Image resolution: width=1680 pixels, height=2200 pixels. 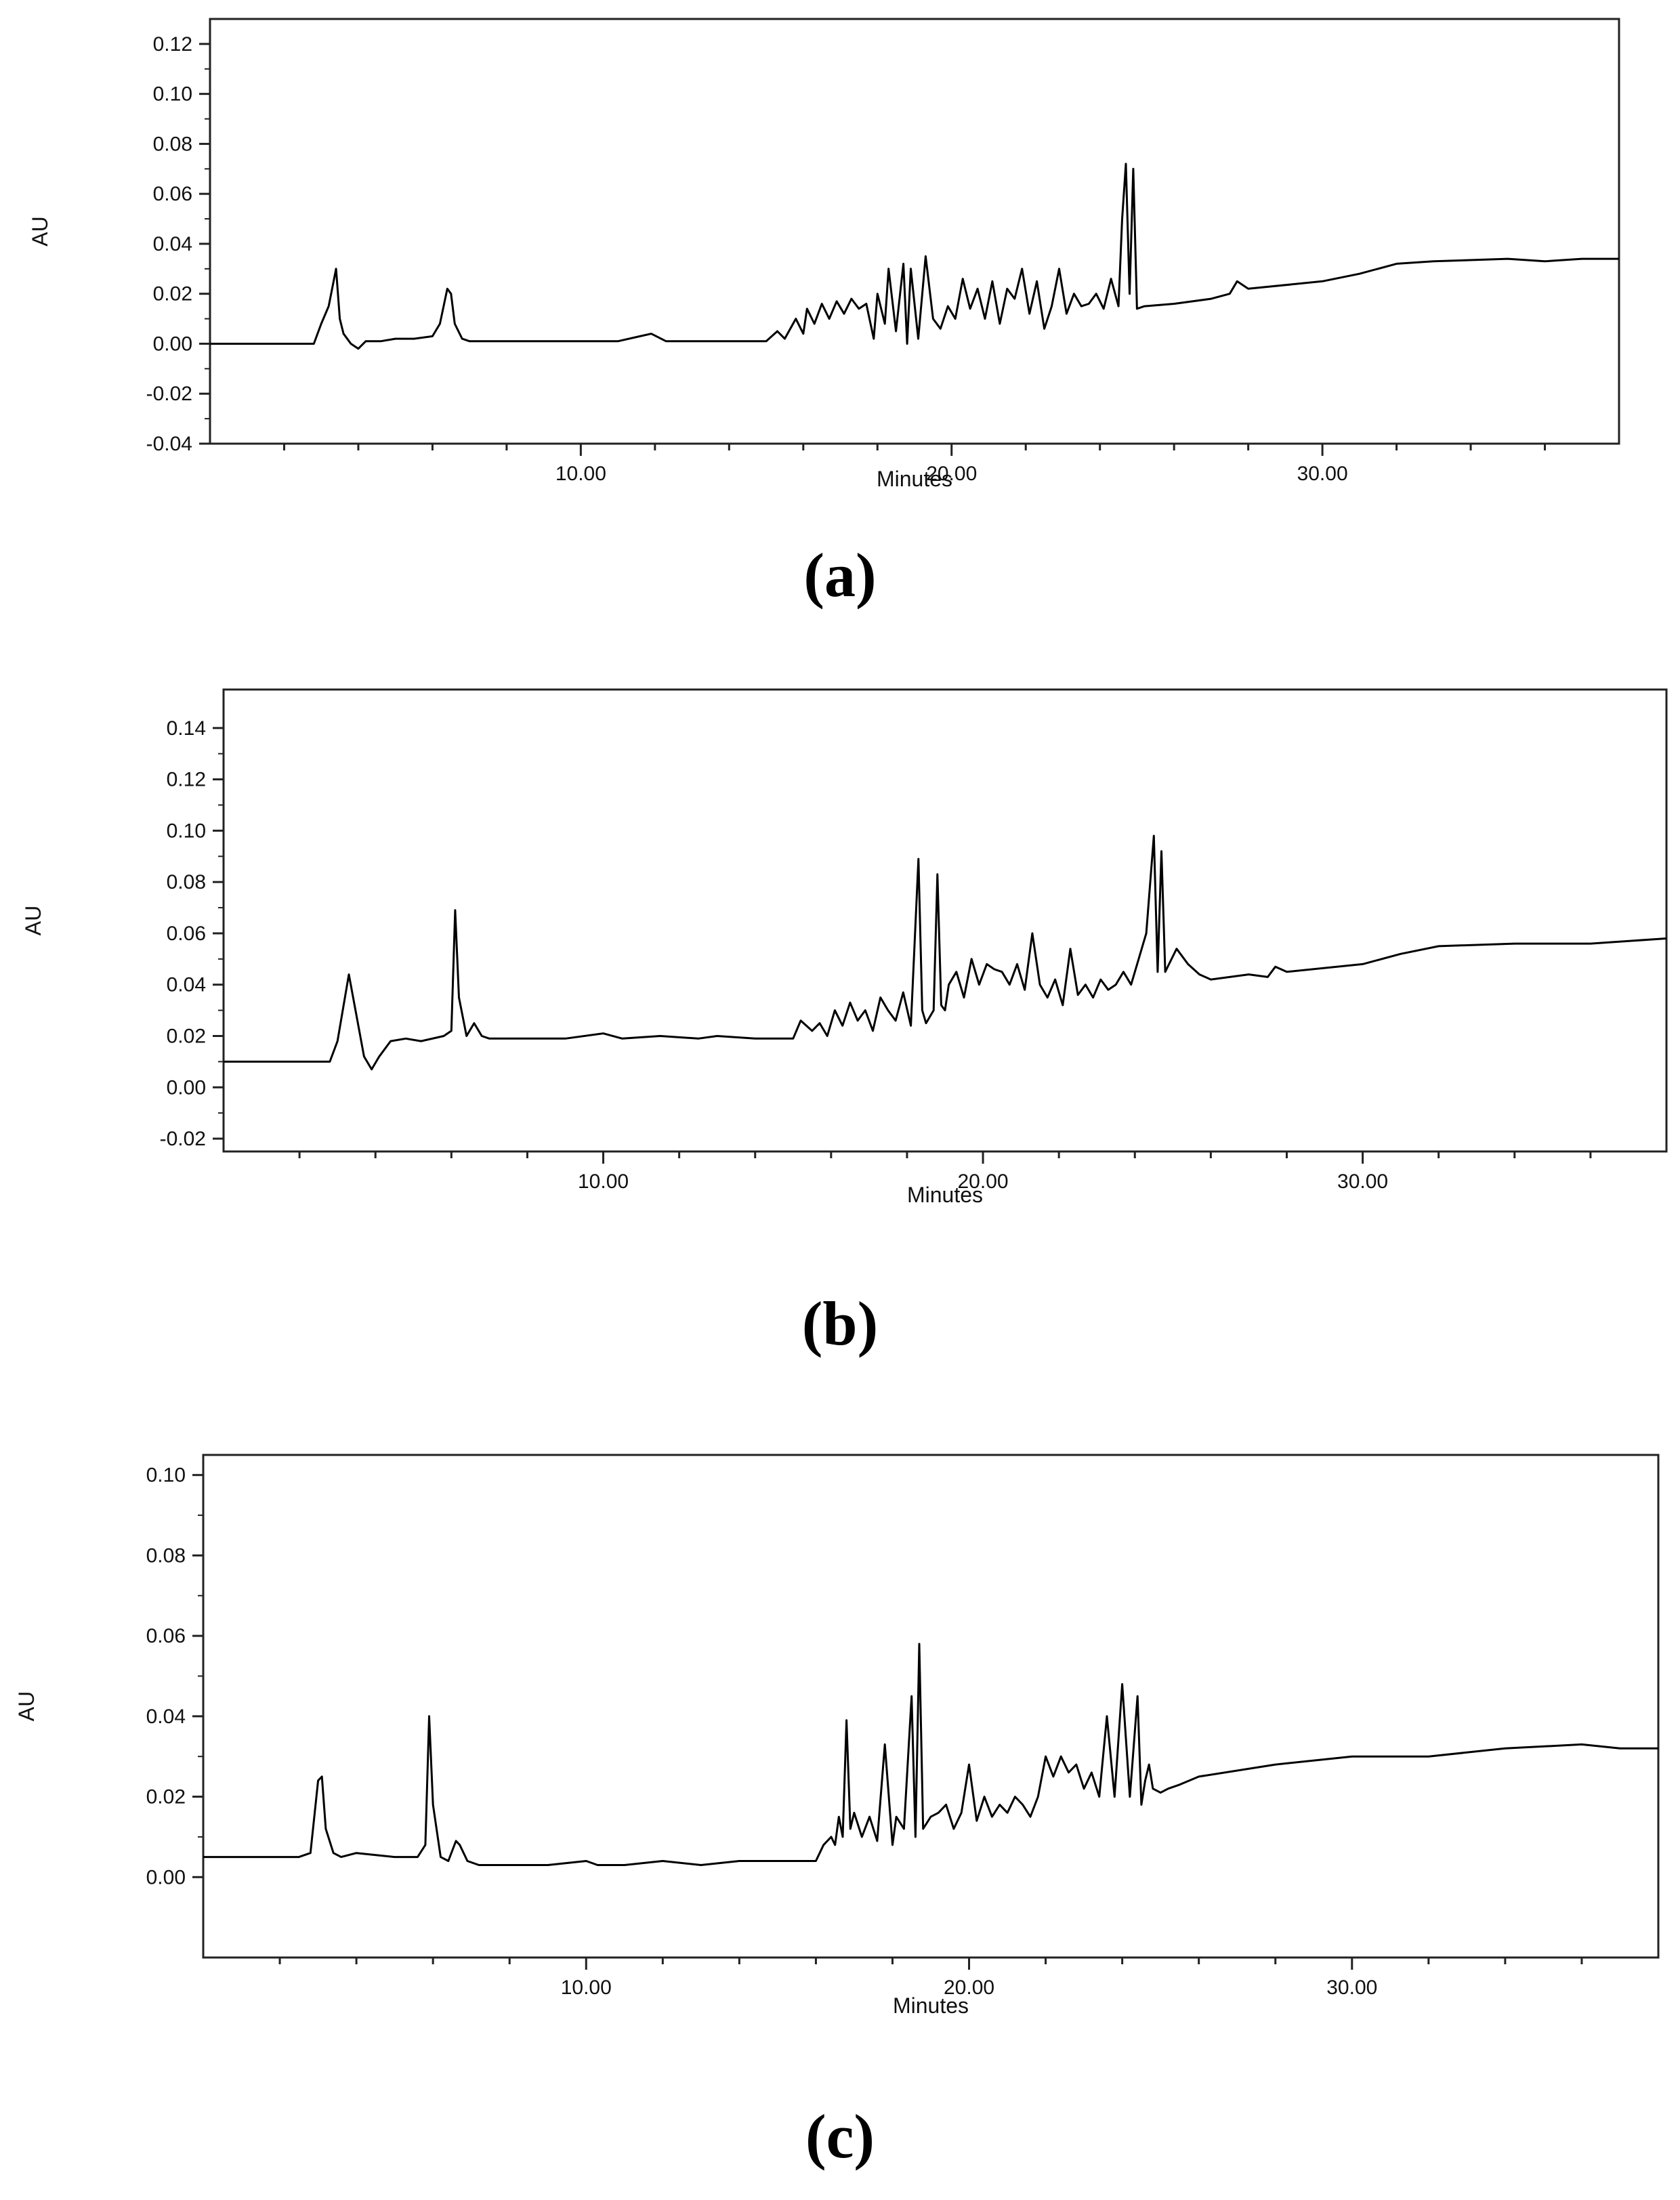 I want to click on y-tick-label: -0.04, so click(x=169, y=444).